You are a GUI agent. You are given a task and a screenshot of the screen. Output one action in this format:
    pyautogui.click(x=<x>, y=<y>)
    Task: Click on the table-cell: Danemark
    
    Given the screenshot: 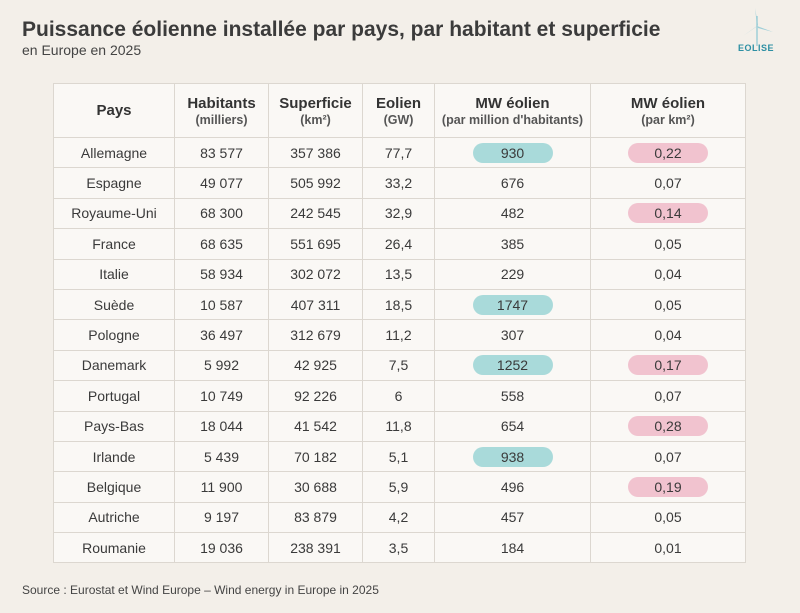 What is the action you would take?
    pyautogui.click(x=114, y=365)
    